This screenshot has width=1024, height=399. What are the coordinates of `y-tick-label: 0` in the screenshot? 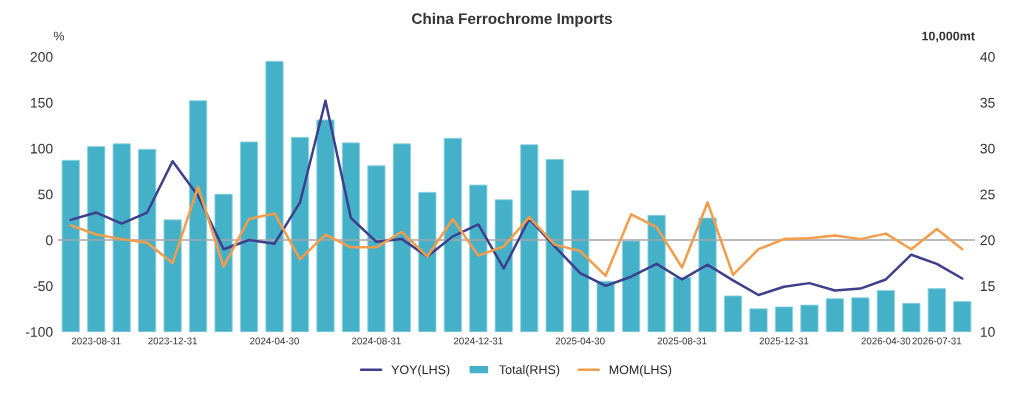 It's located at (49, 240).